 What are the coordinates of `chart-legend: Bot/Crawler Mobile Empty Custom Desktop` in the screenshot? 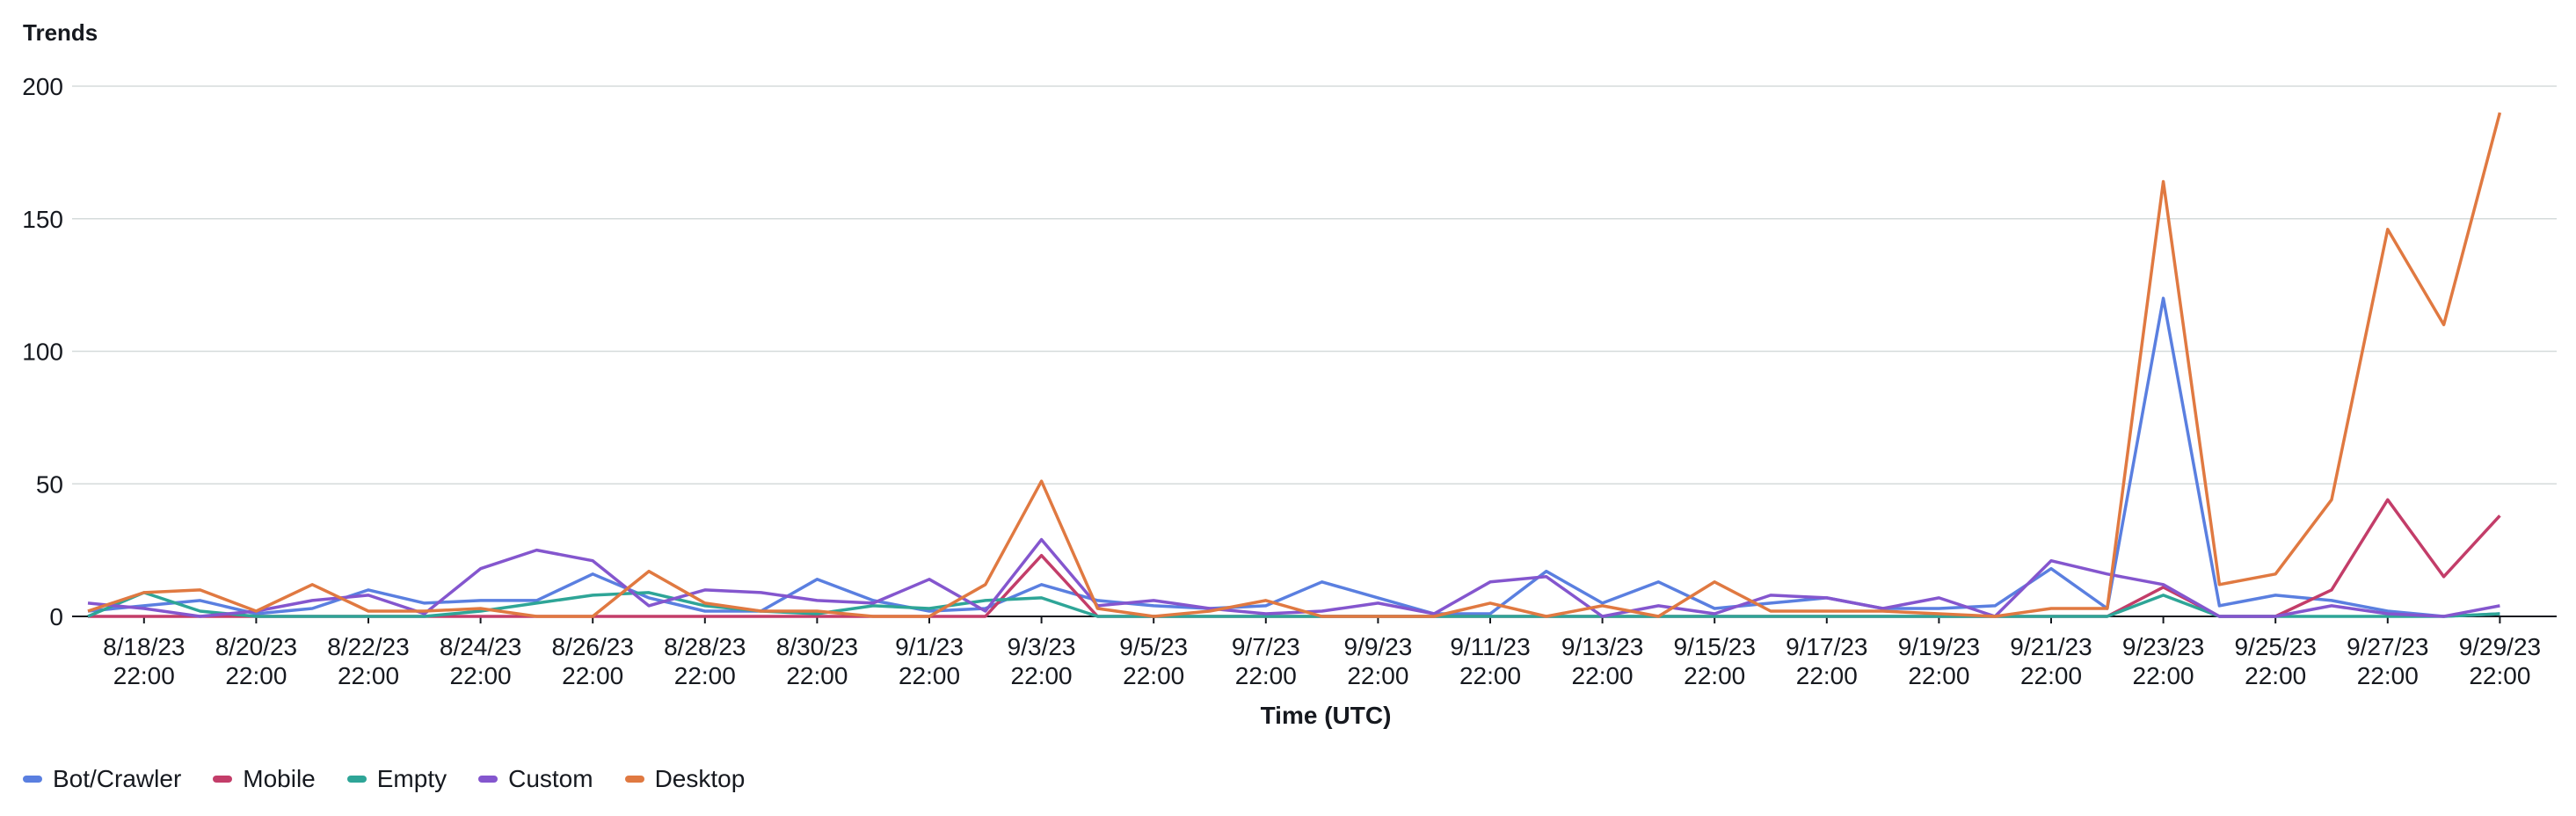 It's located at (384, 779).